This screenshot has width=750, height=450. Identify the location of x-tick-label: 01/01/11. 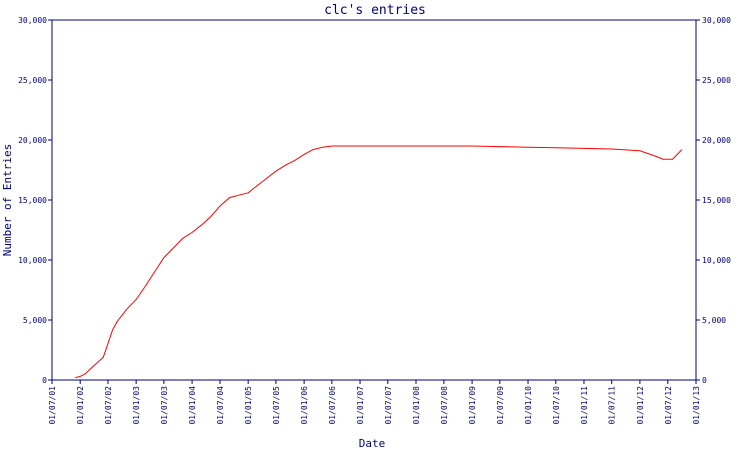
(584, 405).